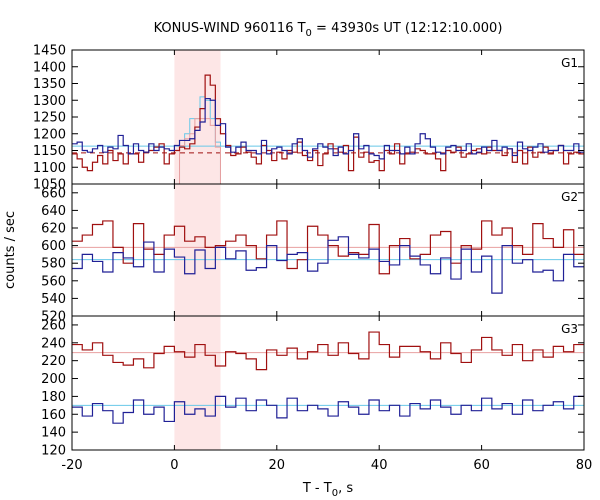  I want to click on g1-ytick-label: 1050, so click(49, 185).